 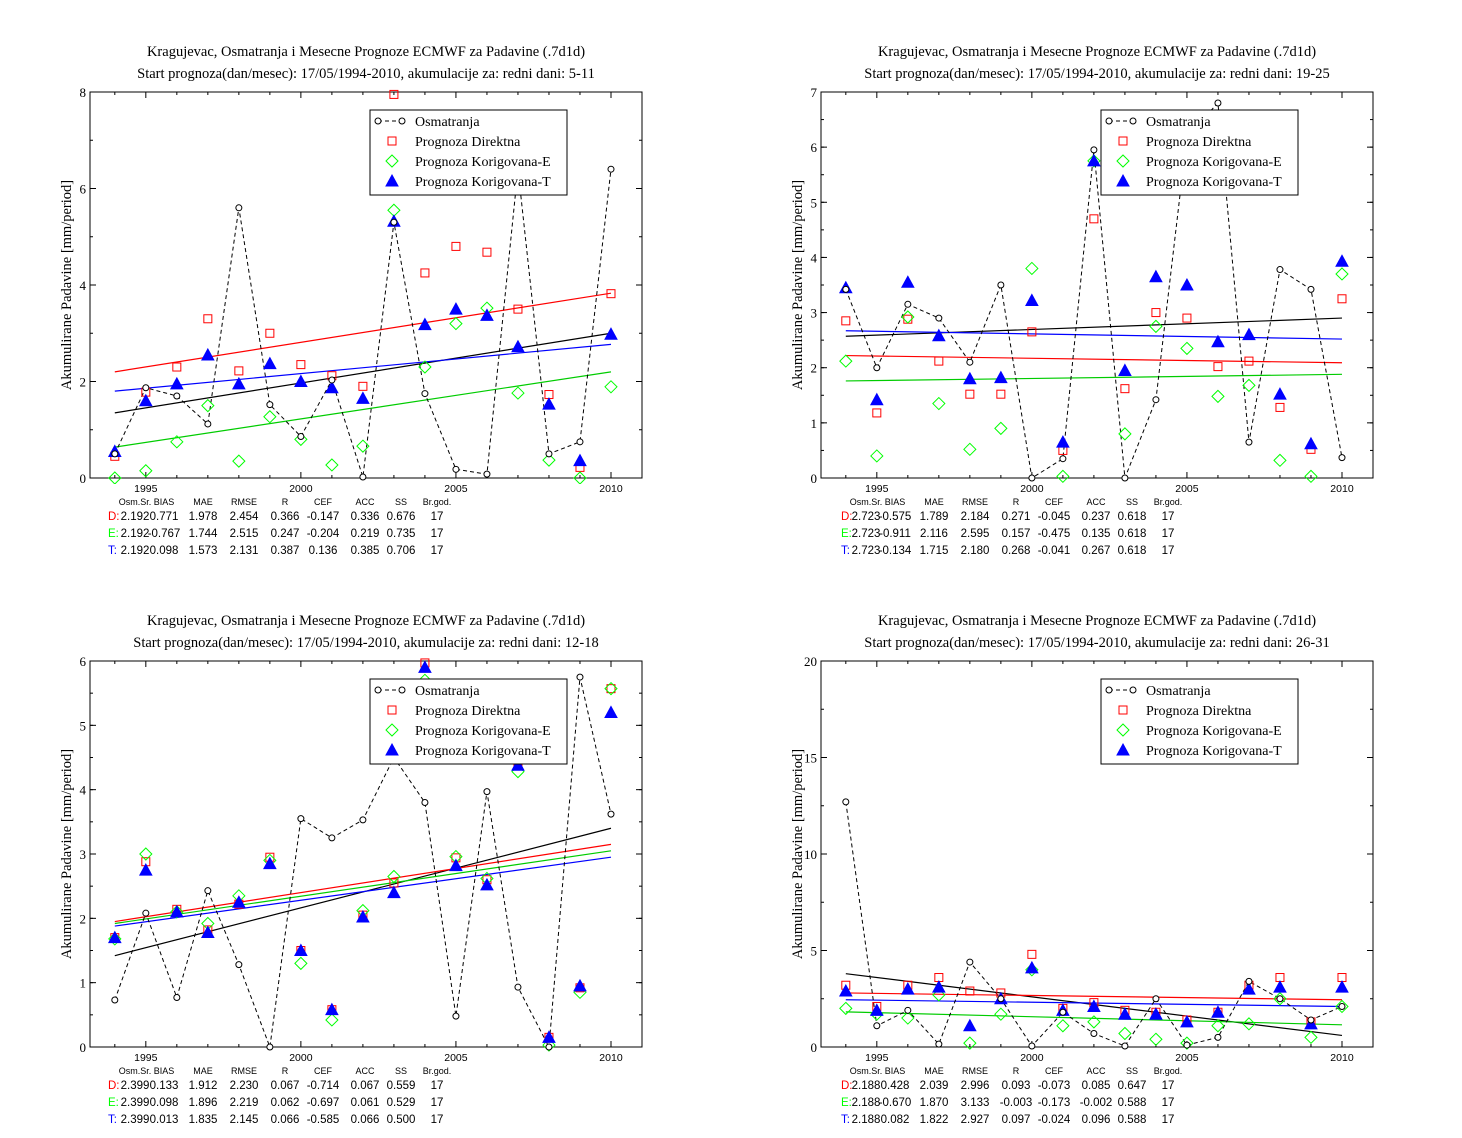 What do you see at coordinates (401, 1120) in the screenshot?
I see `stats-cell: 0.500` at bounding box center [401, 1120].